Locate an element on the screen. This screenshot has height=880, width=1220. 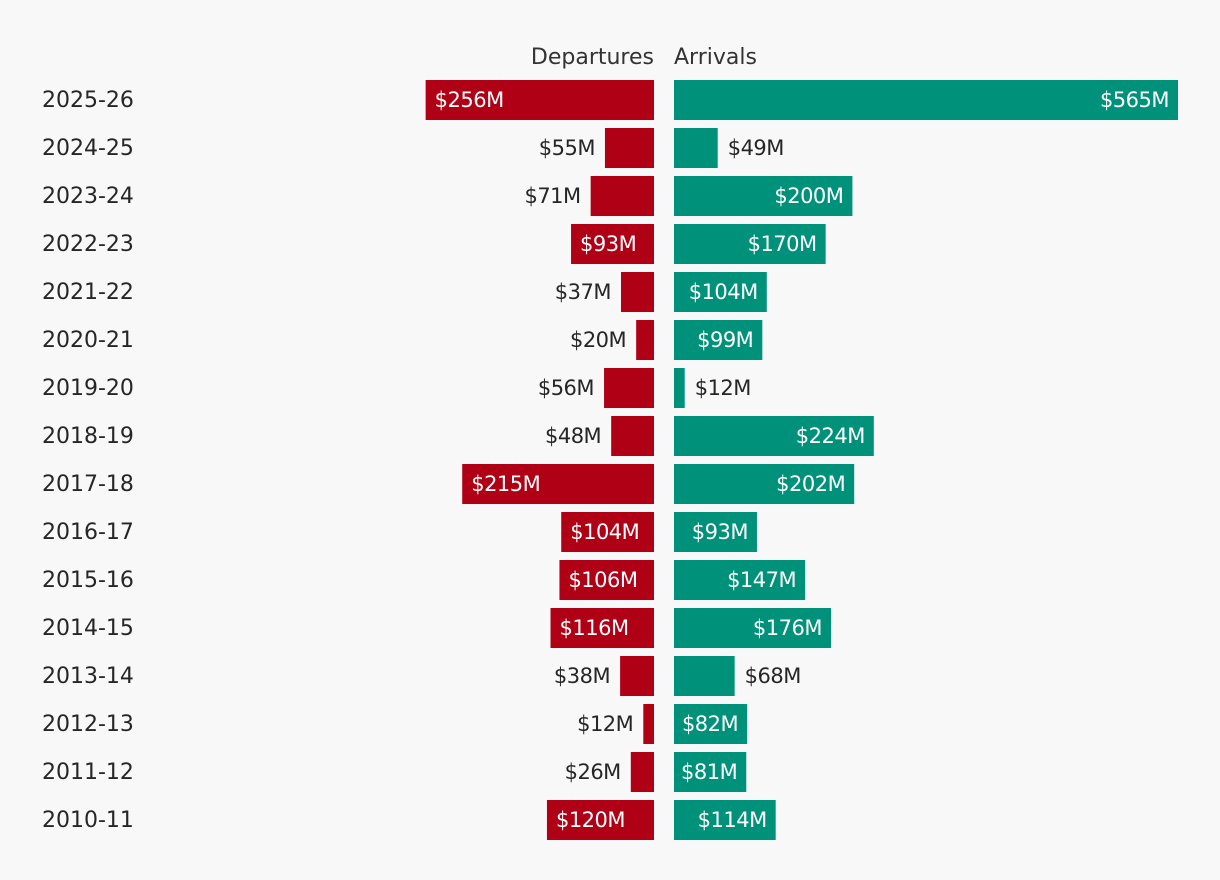
season-label: 2017-18 is located at coordinates (88, 484).